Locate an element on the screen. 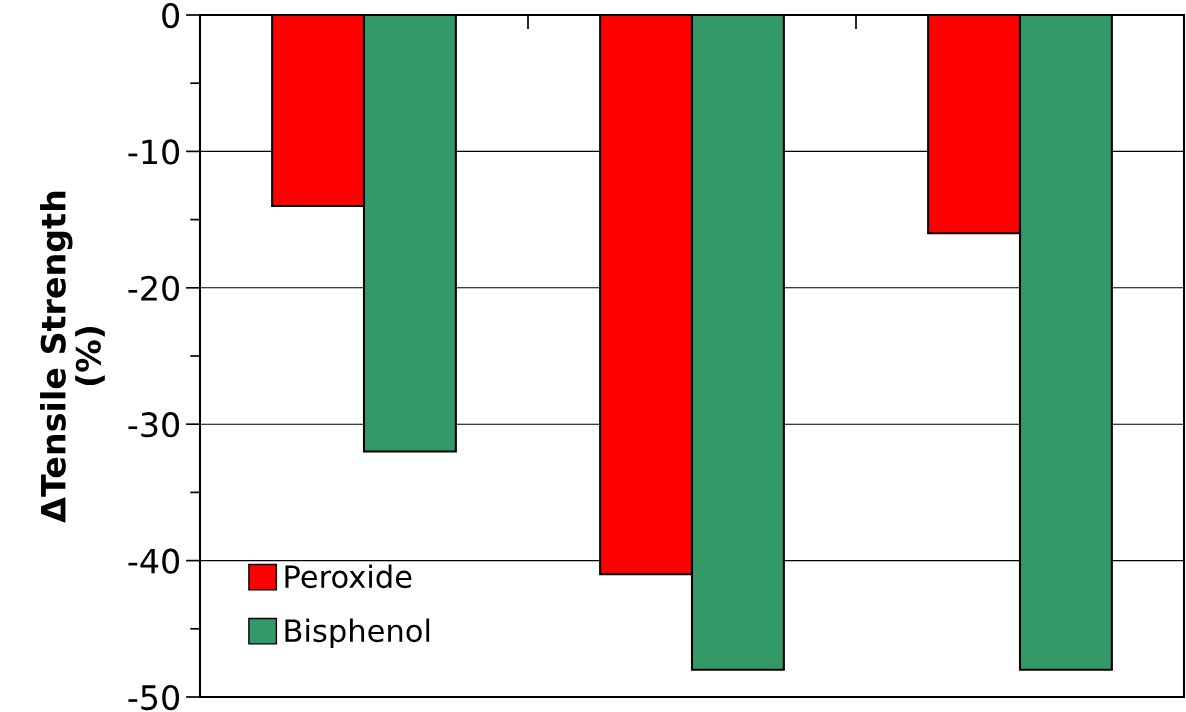 This screenshot has width=1186, height=712. legend-label: Peroxide is located at coordinates (348, 576).